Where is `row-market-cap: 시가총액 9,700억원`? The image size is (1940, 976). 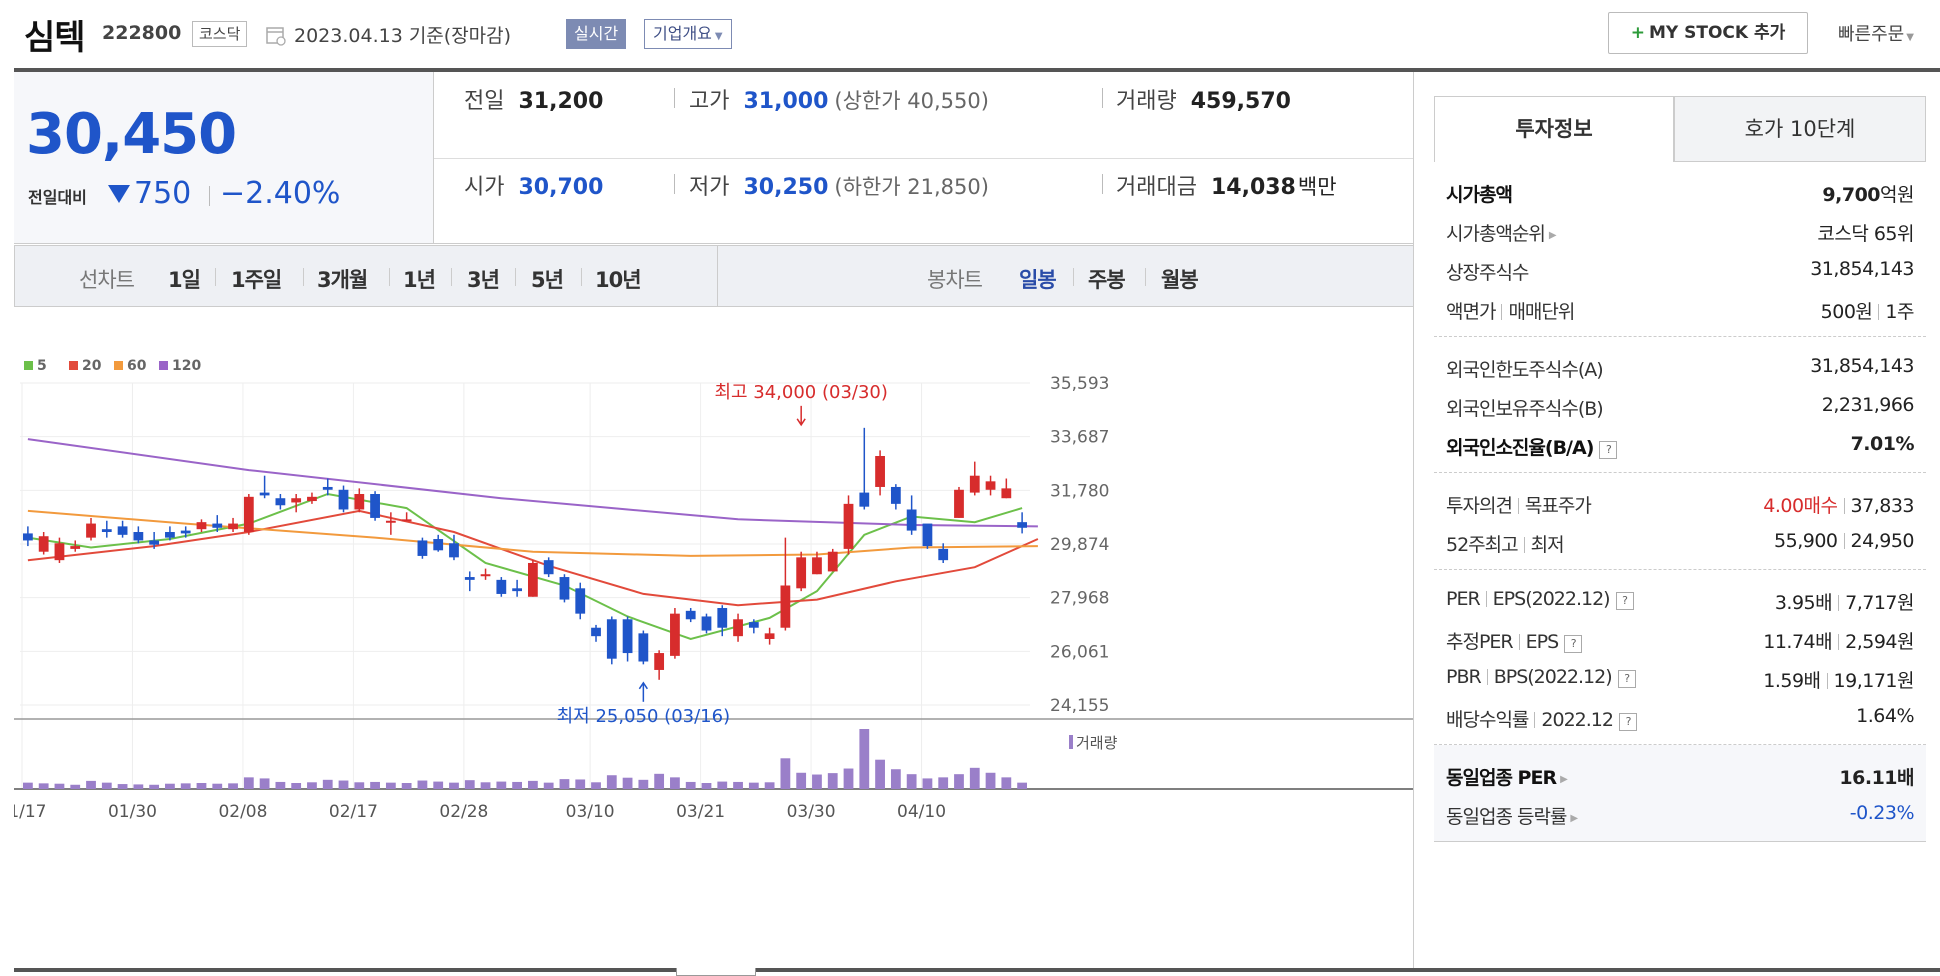
row-market-cap: 시가총액 9,700억원 is located at coordinates (1680, 191).